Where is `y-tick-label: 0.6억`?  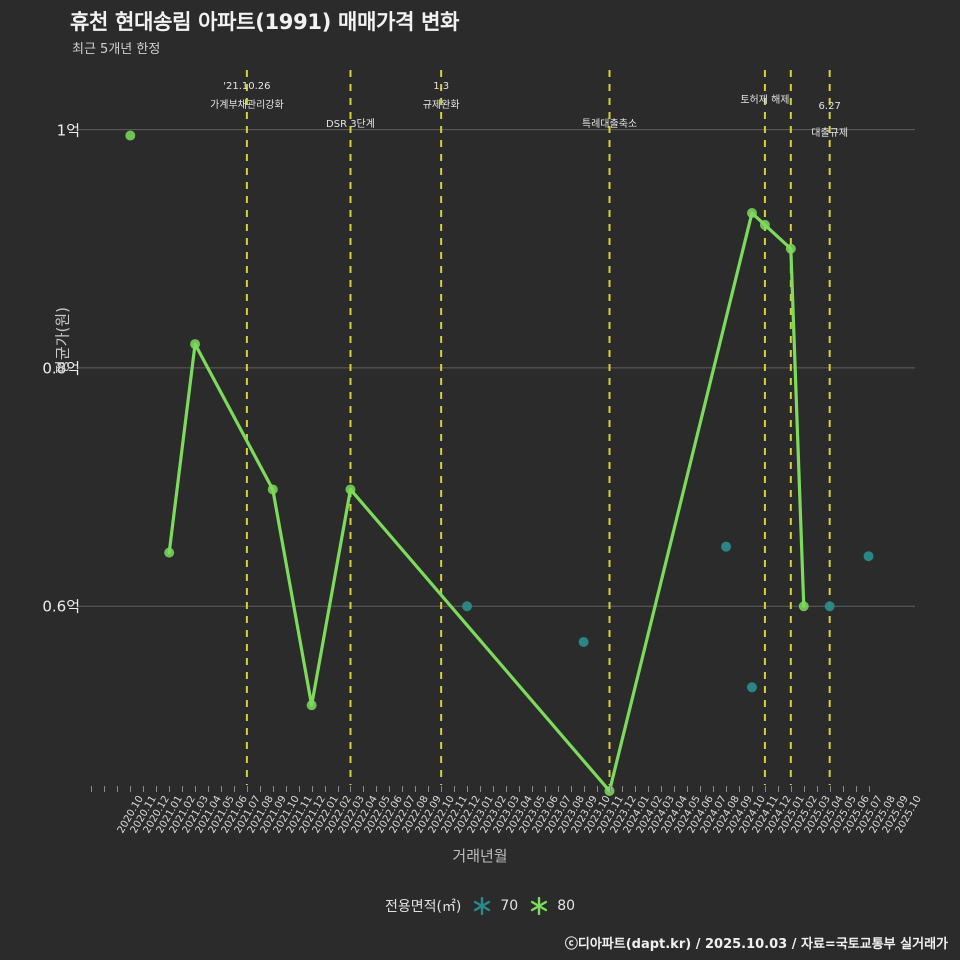 y-tick-label: 0.6억 is located at coordinates (61, 606).